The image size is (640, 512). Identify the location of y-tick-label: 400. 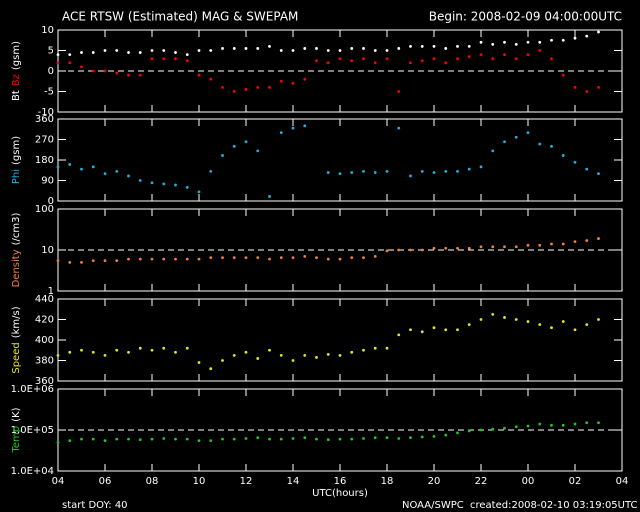
(44, 340).